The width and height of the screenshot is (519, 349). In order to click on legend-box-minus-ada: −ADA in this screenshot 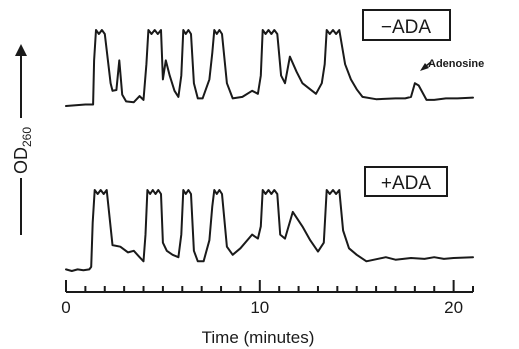, I will do `click(406, 25)`.